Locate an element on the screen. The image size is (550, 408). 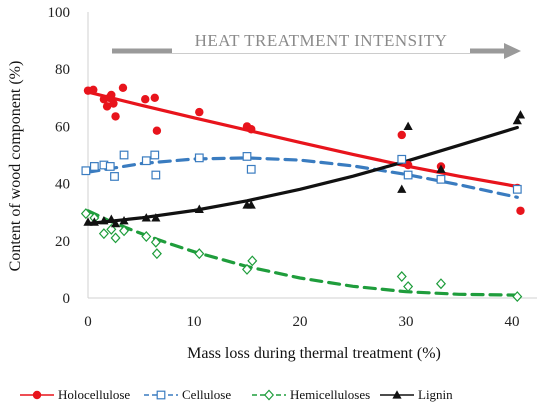
annotation-arrow-head is located at coordinates (512, 51).